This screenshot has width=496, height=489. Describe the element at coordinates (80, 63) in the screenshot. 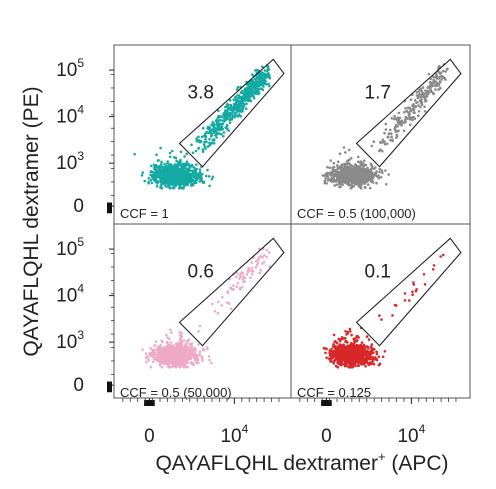

I see `y-tick-exponent: 5` at that location.